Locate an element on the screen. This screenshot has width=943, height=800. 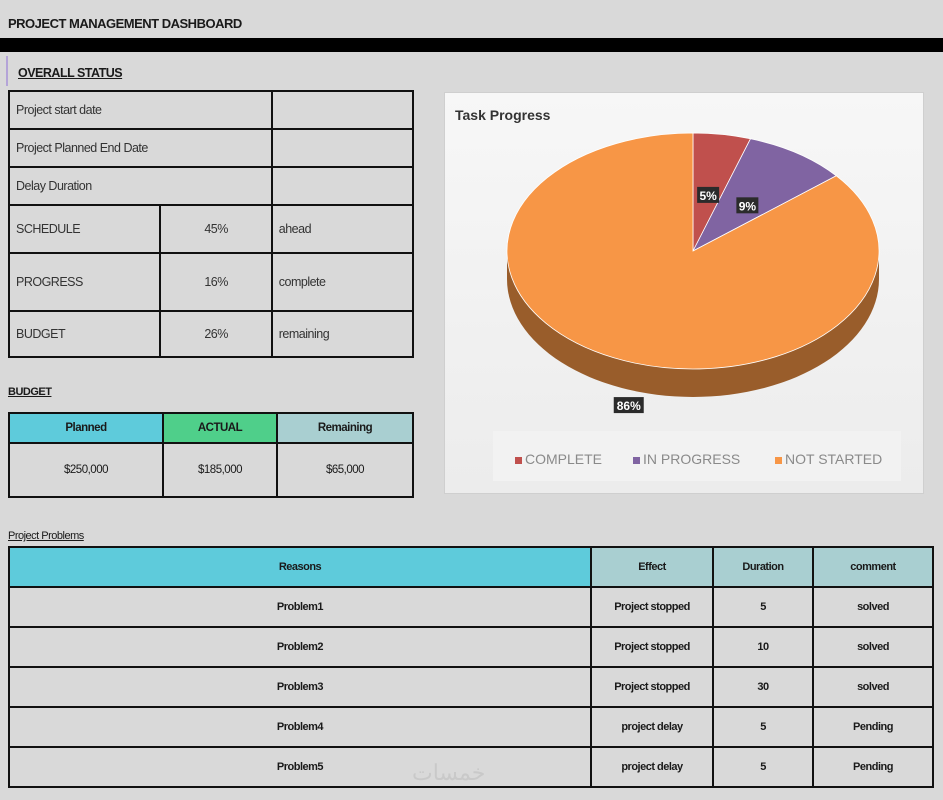
pie-label-in-progress: 9% is located at coordinates (747, 205).